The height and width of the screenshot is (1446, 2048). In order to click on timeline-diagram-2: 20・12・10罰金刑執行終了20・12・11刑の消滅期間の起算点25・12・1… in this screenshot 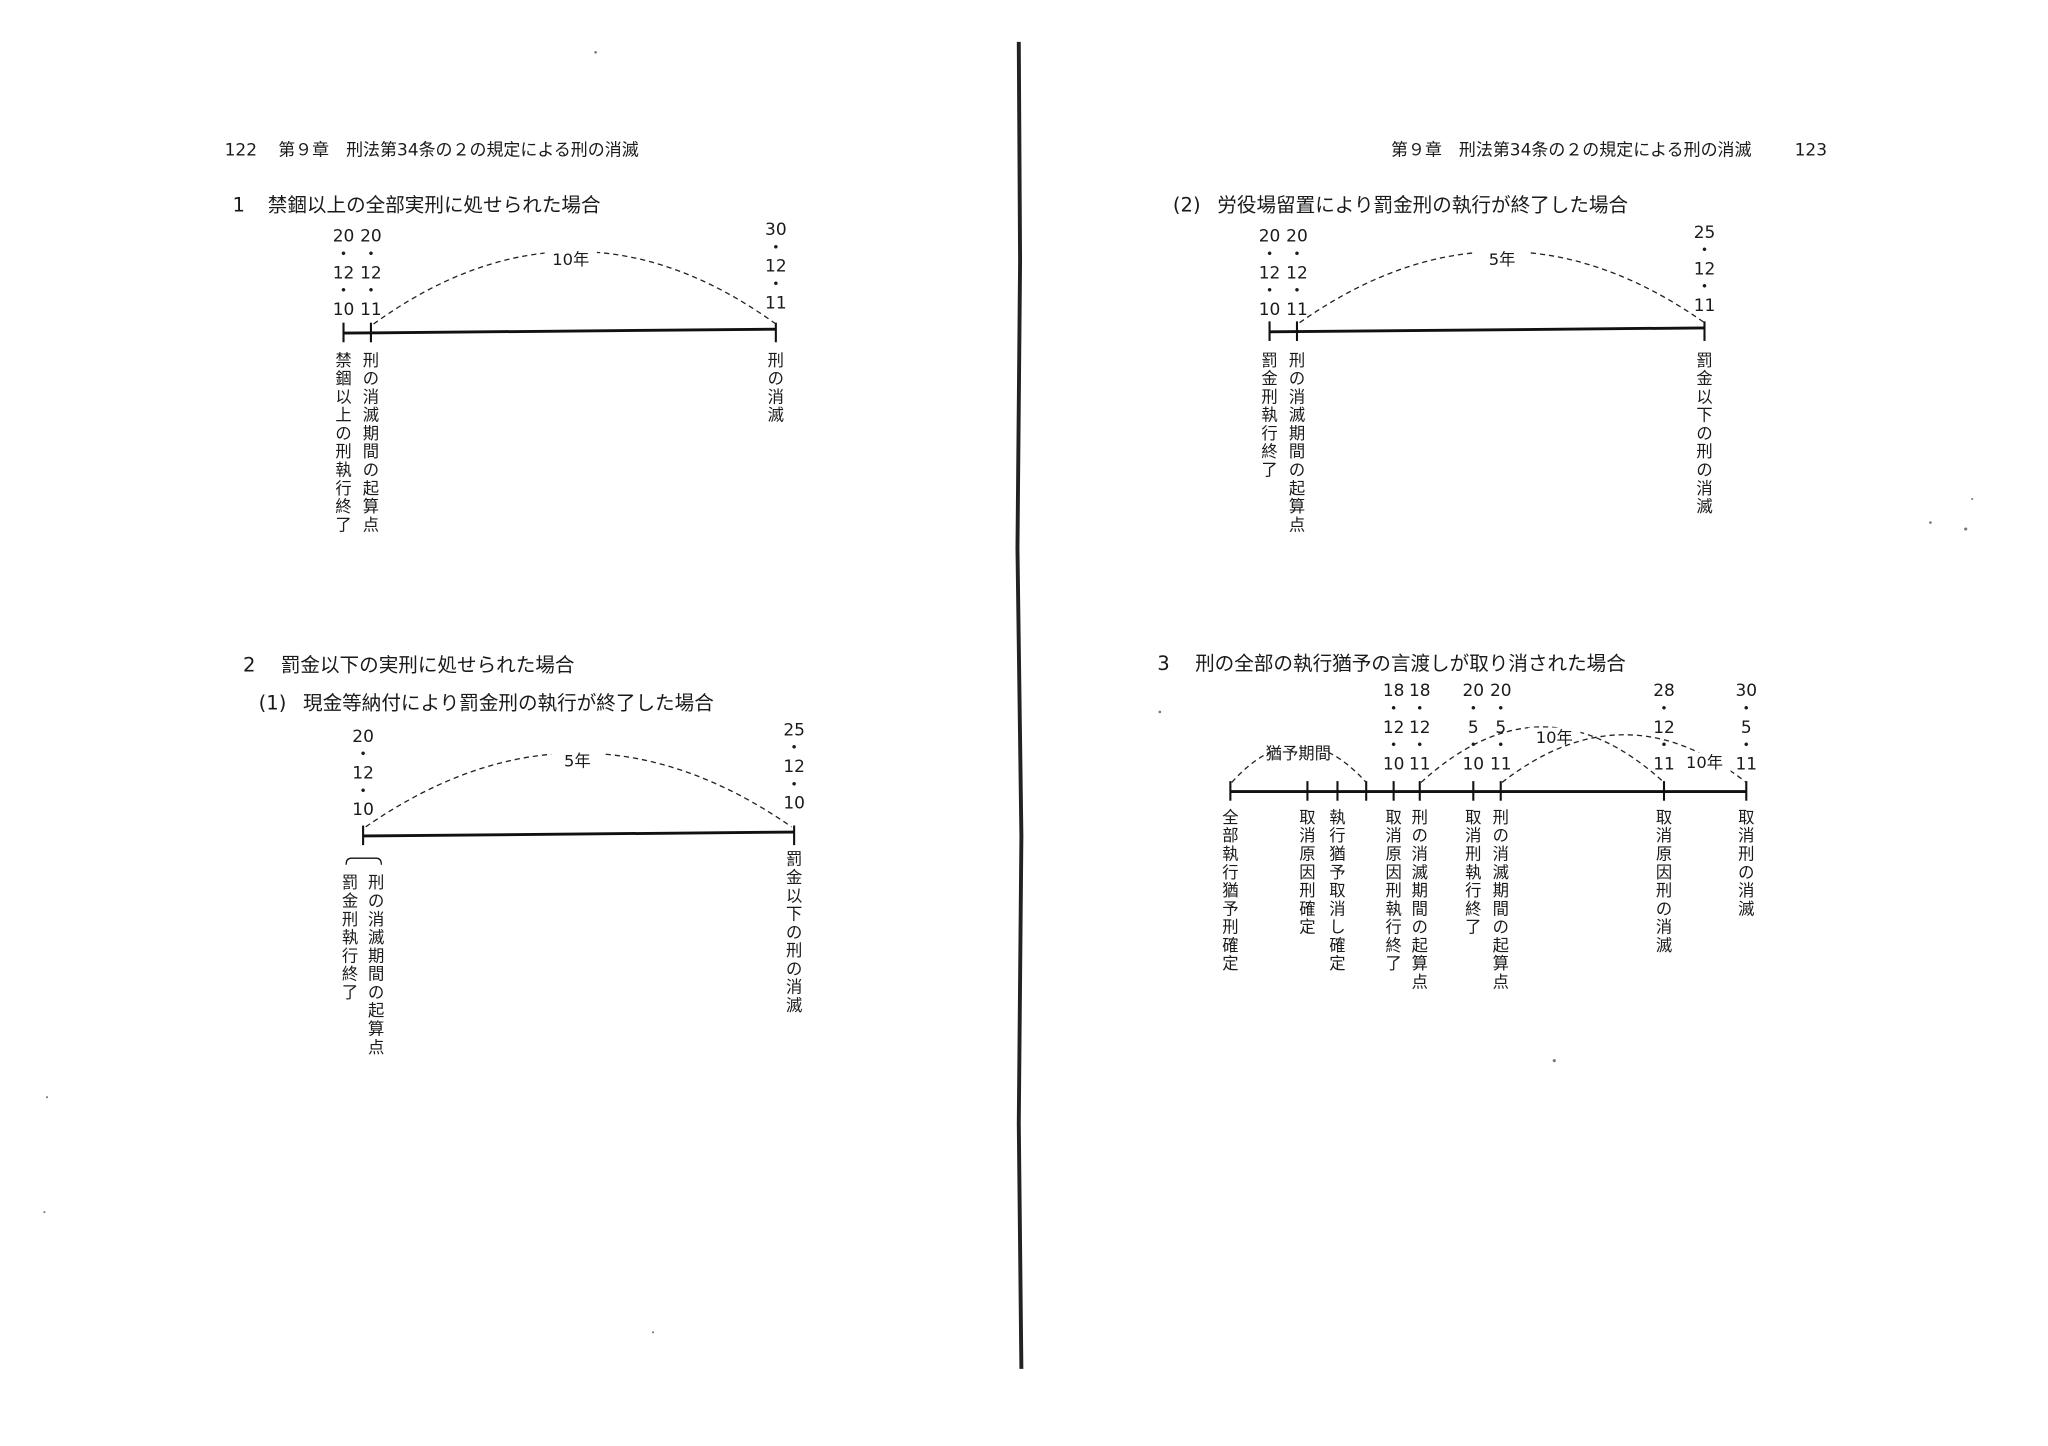, I will do `click(1487, 379)`.